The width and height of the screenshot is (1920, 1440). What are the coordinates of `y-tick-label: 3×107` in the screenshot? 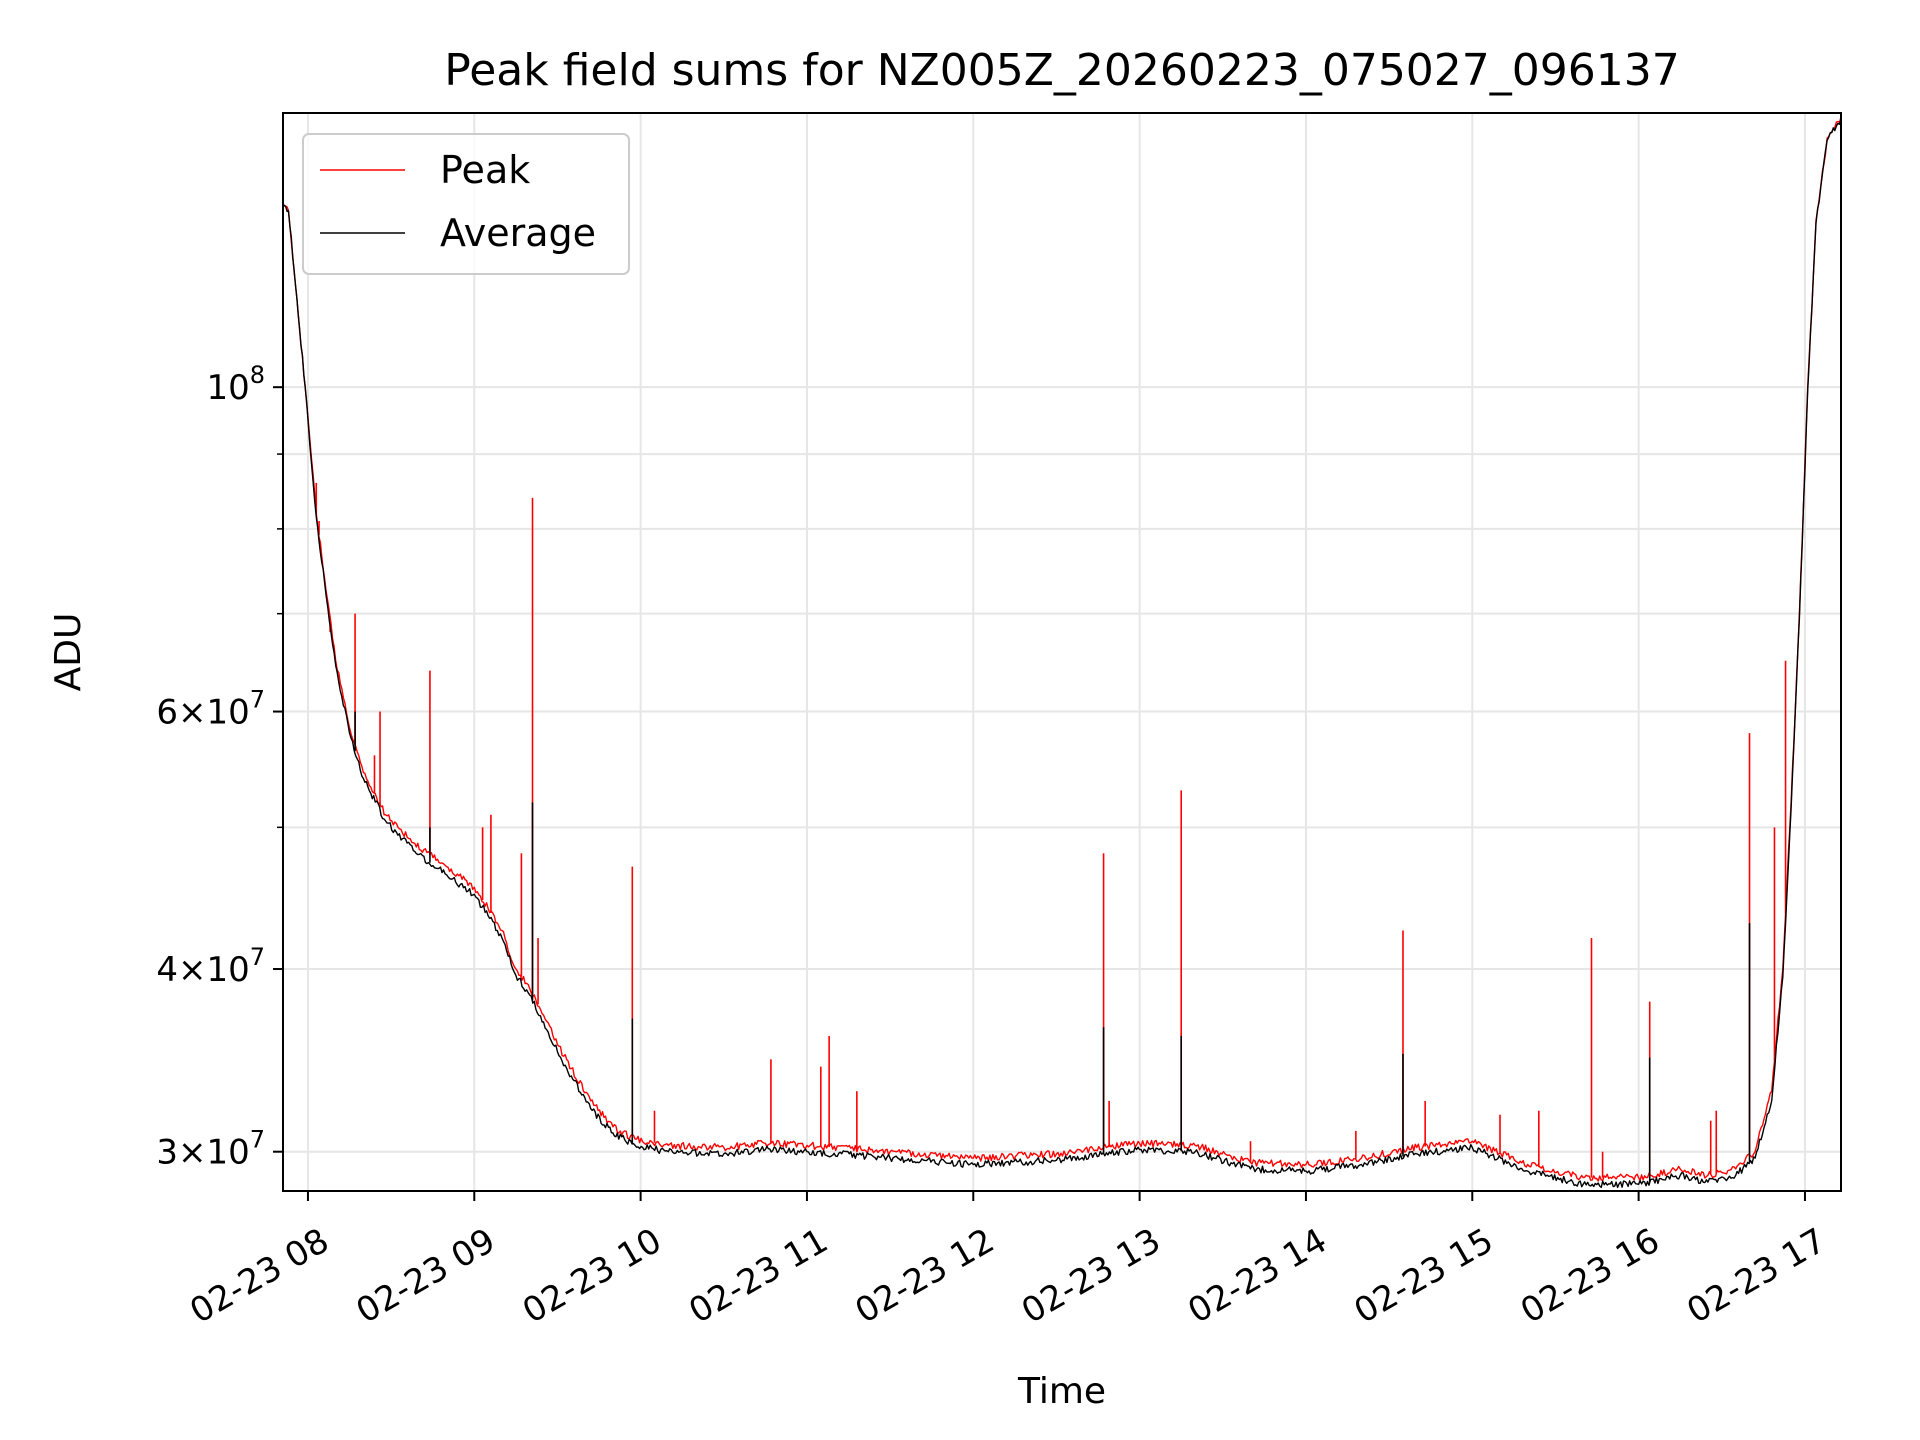 It's located at (210, 1149).